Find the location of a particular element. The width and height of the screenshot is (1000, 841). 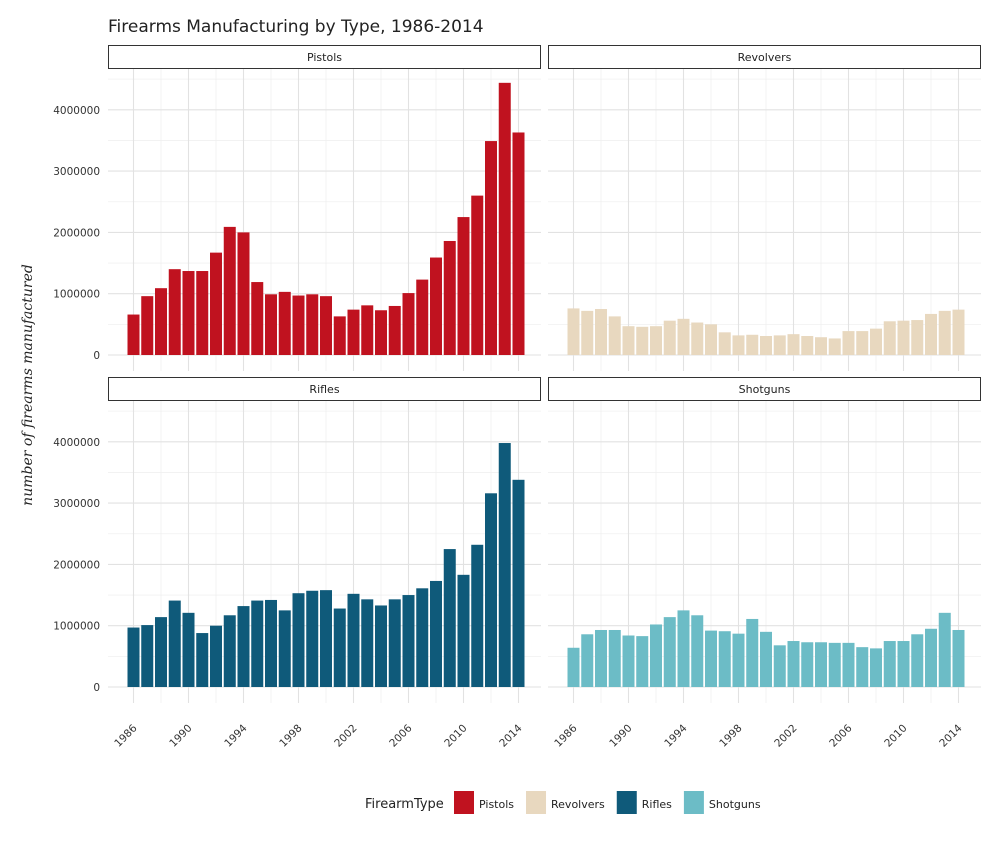

strip-label: Rifles is located at coordinates (324, 389).